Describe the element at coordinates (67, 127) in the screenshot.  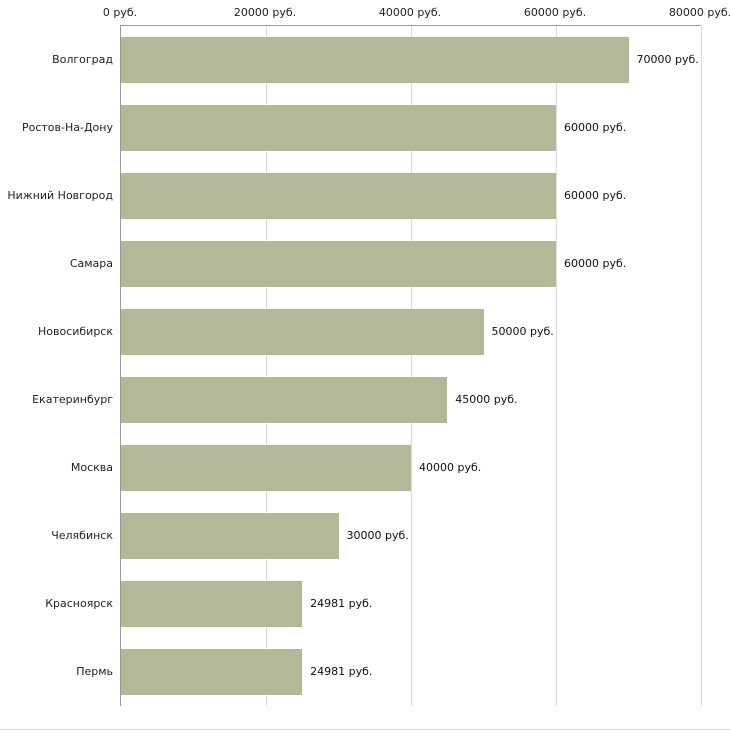
I see `category-label: Ростов-На-Дону` at that location.